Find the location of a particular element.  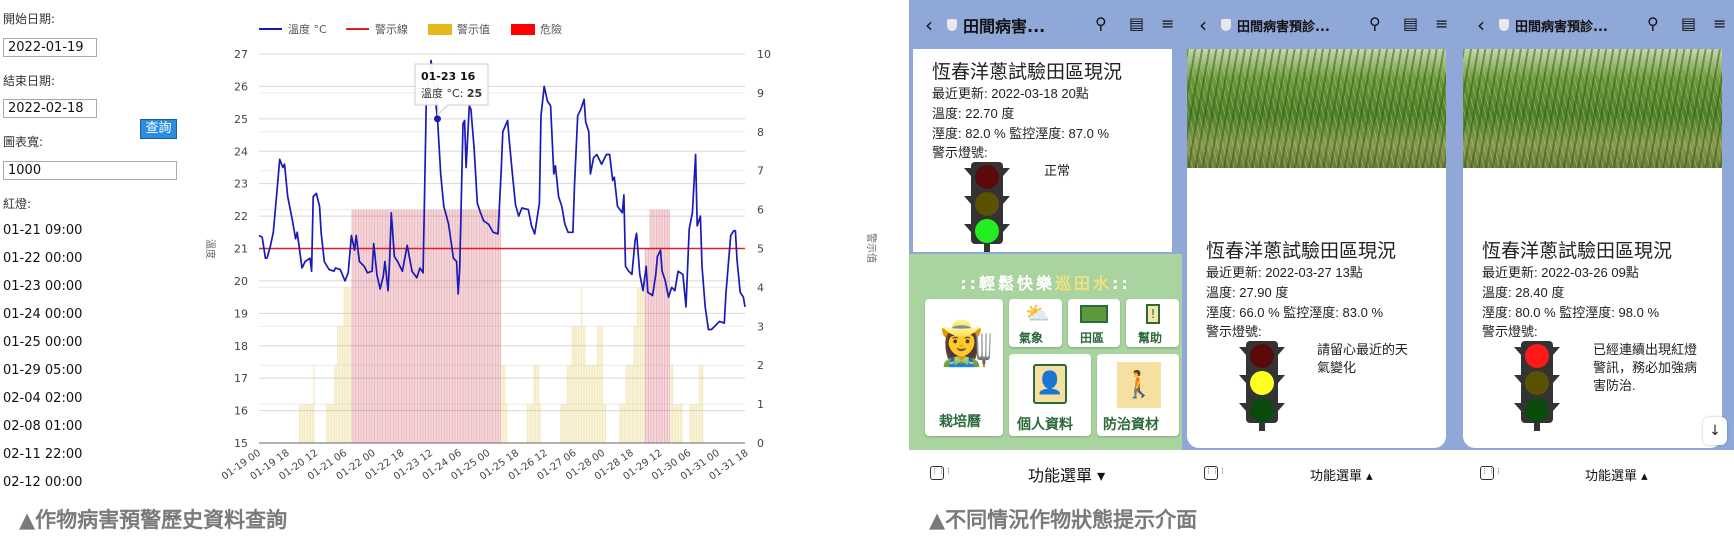

tile-weather: ⛅ 氣象 is located at coordinates (1035, 323).